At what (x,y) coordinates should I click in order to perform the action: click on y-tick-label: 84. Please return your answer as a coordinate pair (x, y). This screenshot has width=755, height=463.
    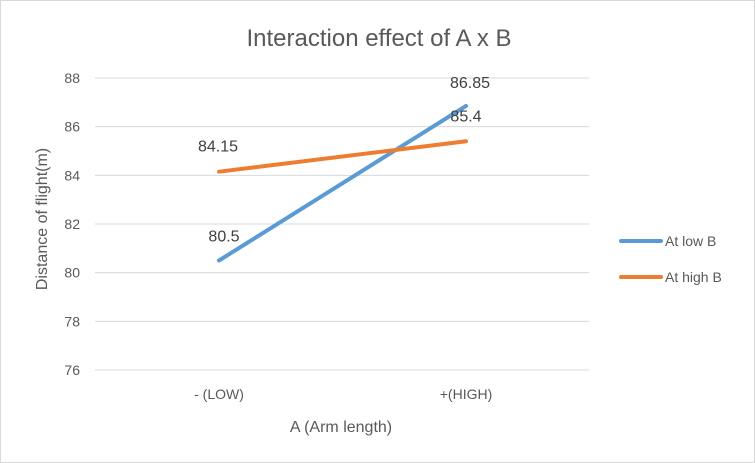
    Looking at the image, I should click on (72, 175).